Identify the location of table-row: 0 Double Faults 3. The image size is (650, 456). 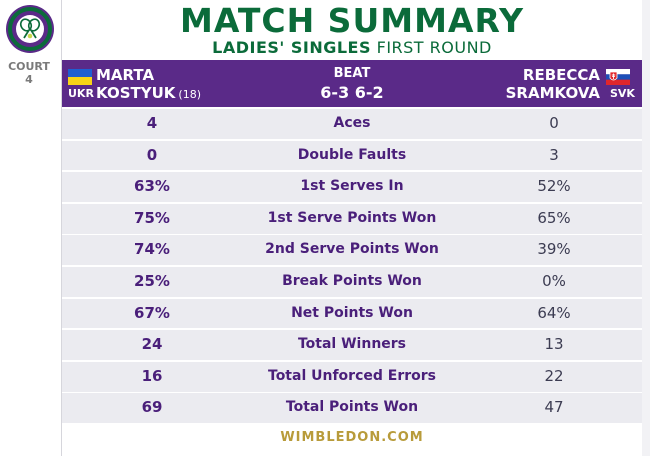
(352, 155).